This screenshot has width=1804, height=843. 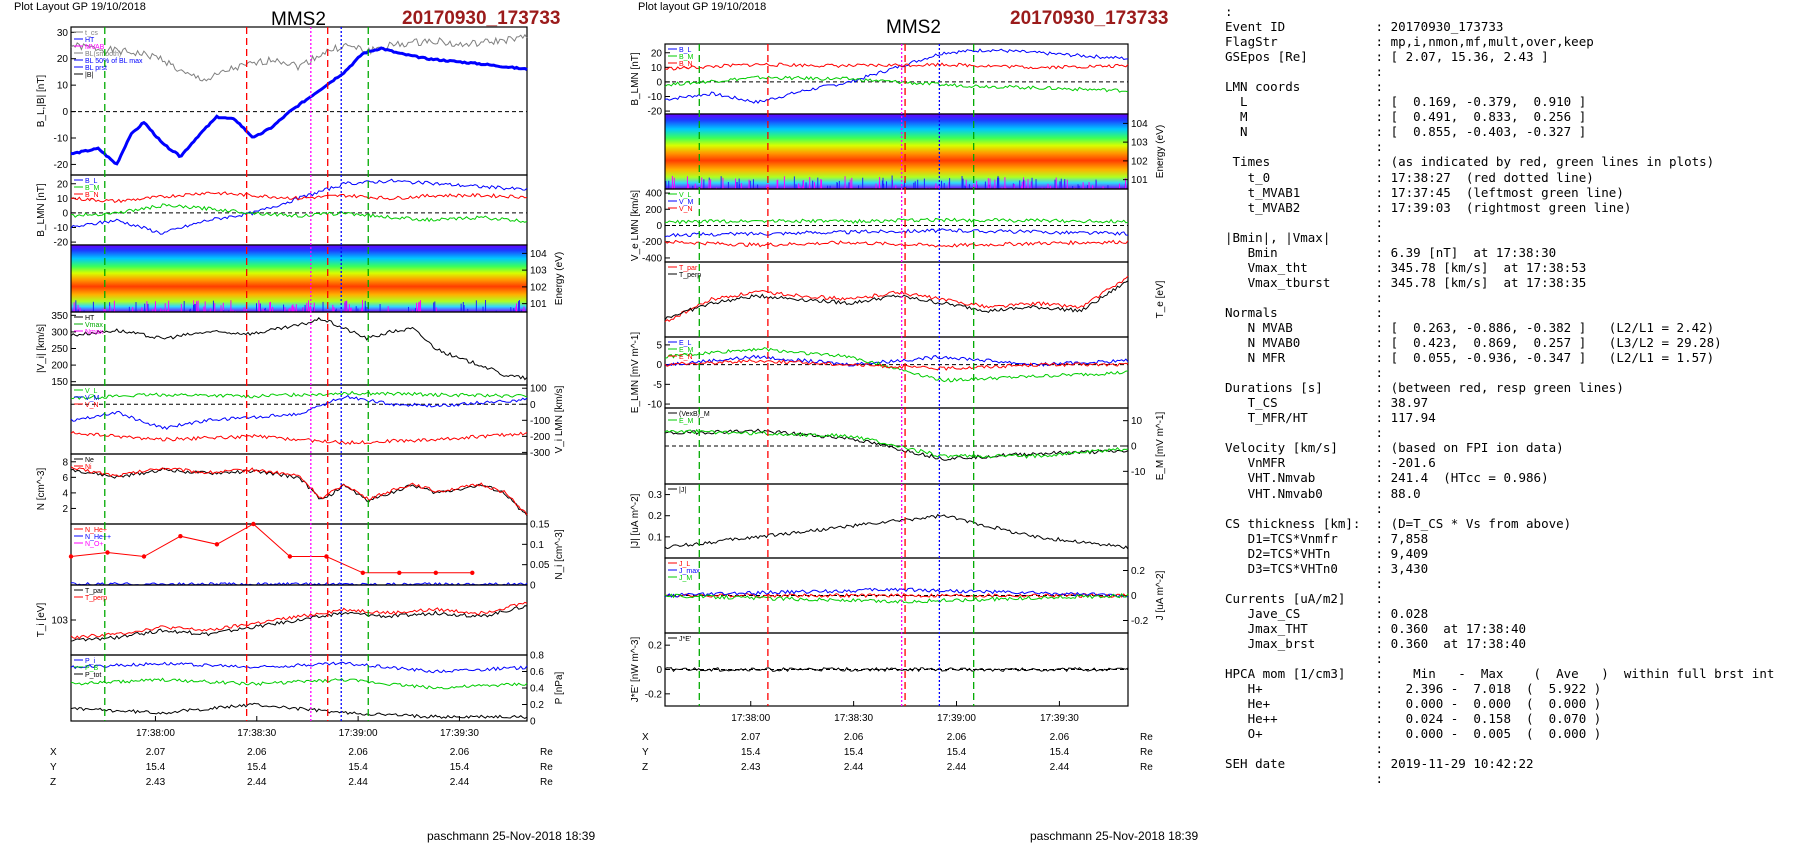 What do you see at coordinates (95, 47) in the screenshot?
I see `legend-entry: MVAB` at bounding box center [95, 47].